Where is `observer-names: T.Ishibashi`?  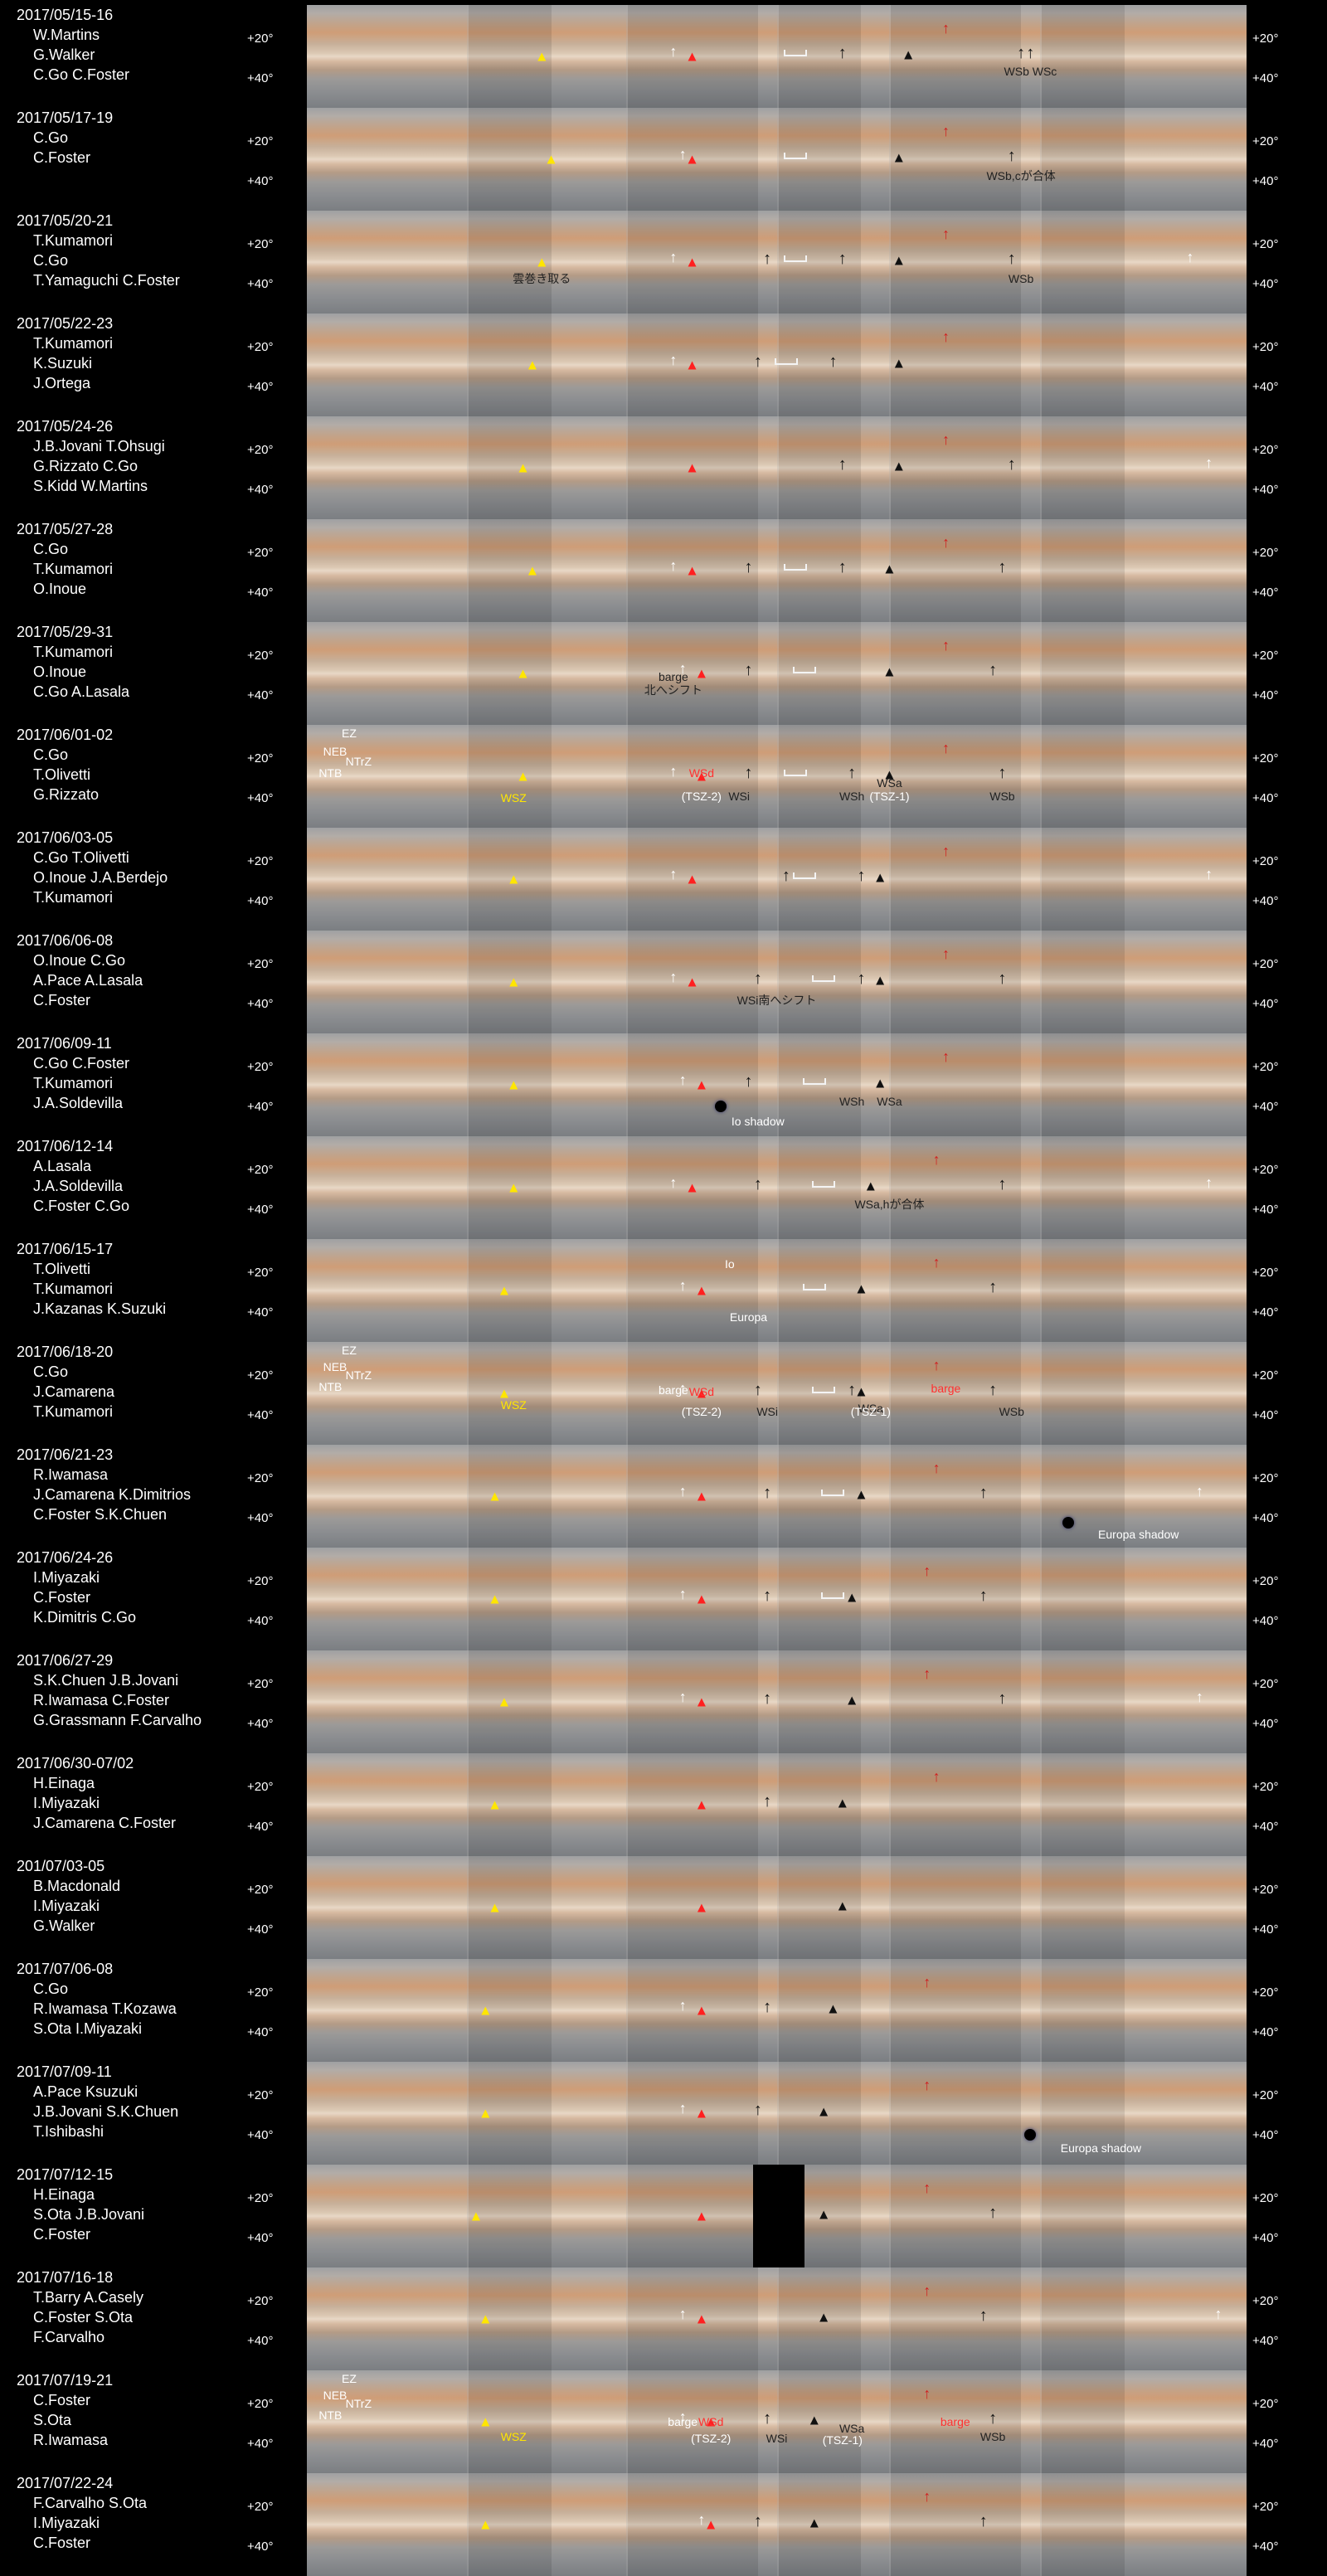 observer-names: T.Ishibashi is located at coordinates (69, 2131).